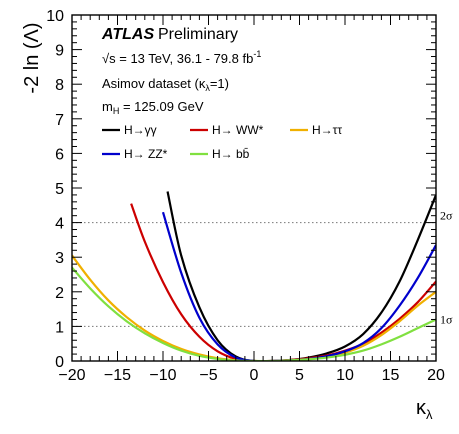  What do you see at coordinates (436, 375) in the screenshot?
I see `x-tick-label: 20` at bounding box center [436, 375].